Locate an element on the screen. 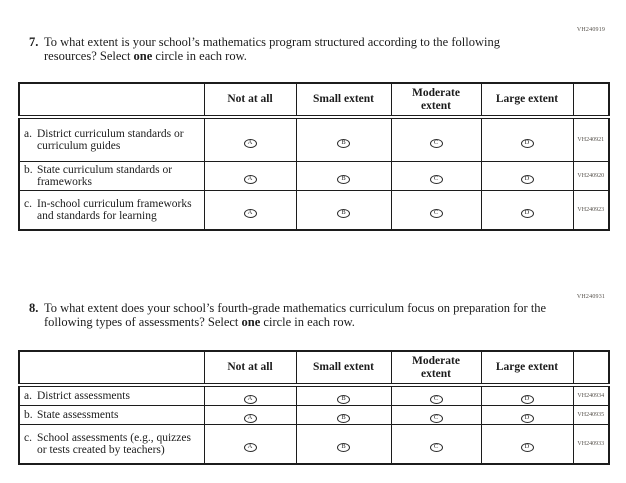  item-code: VH240933 is located at coordinates (591, 444).